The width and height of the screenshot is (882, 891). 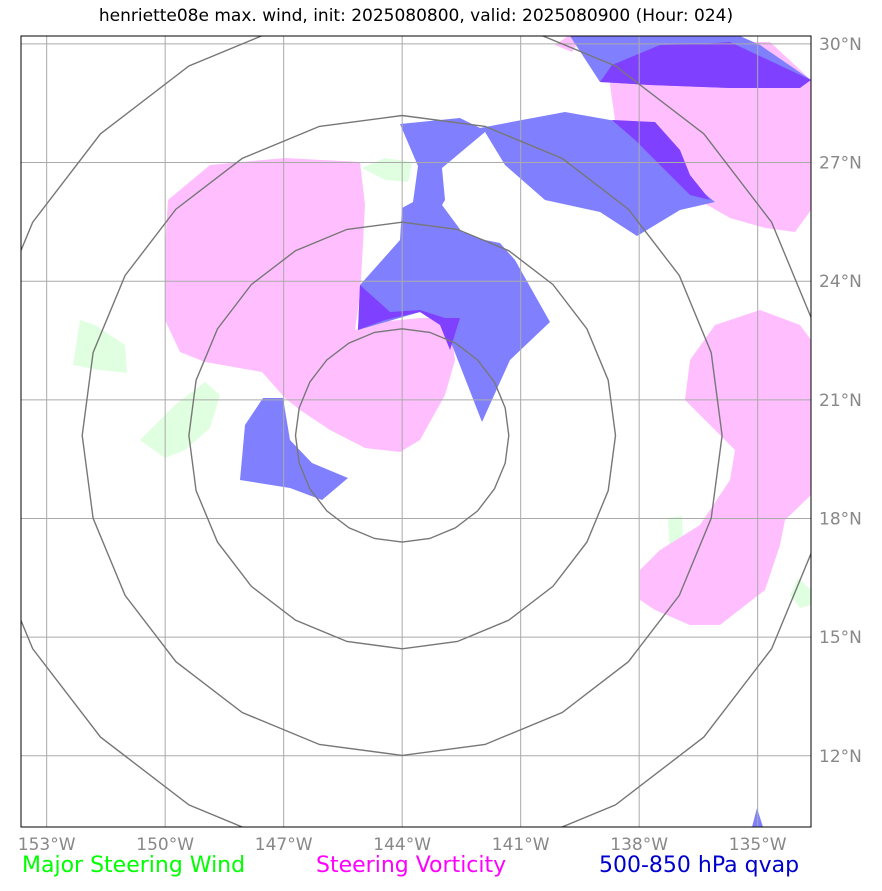 What do you see at coordinates (134, 865) in the screenshot?
I see `legend-wind: Major Steering Wind` at bounding box center [134, 865].